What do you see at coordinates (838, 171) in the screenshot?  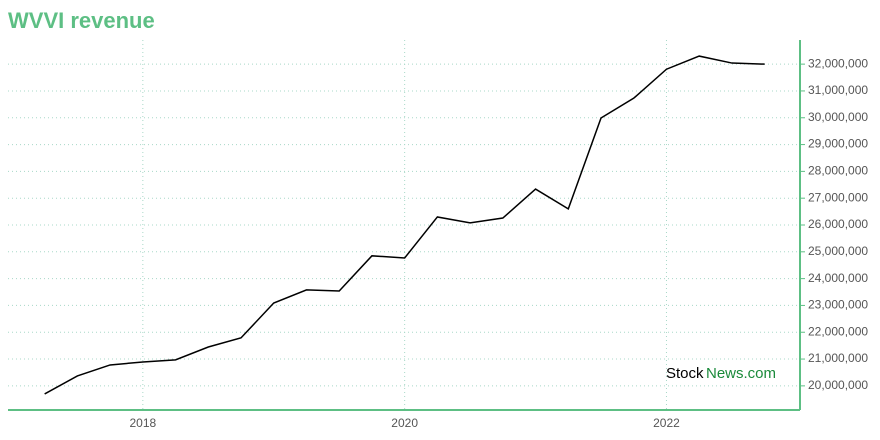 I see `y-tick-label: 28,000,000` at bounding box center [838, 171].